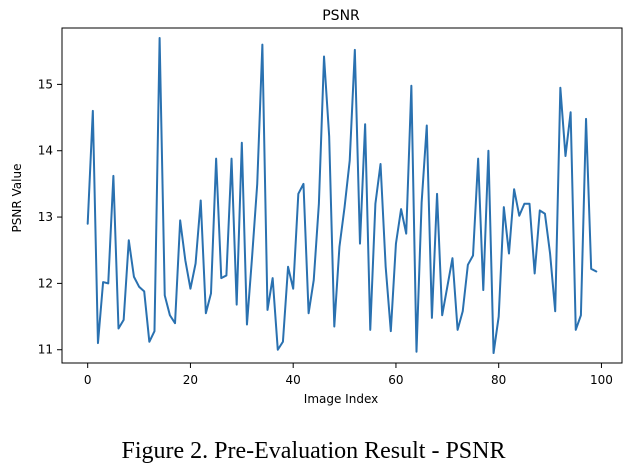 The image size is (627, 475). What do you see at coordinates (190, 380) in the screenshot?
I see `x-tick-label: 20` at bounding box center [190, 380].